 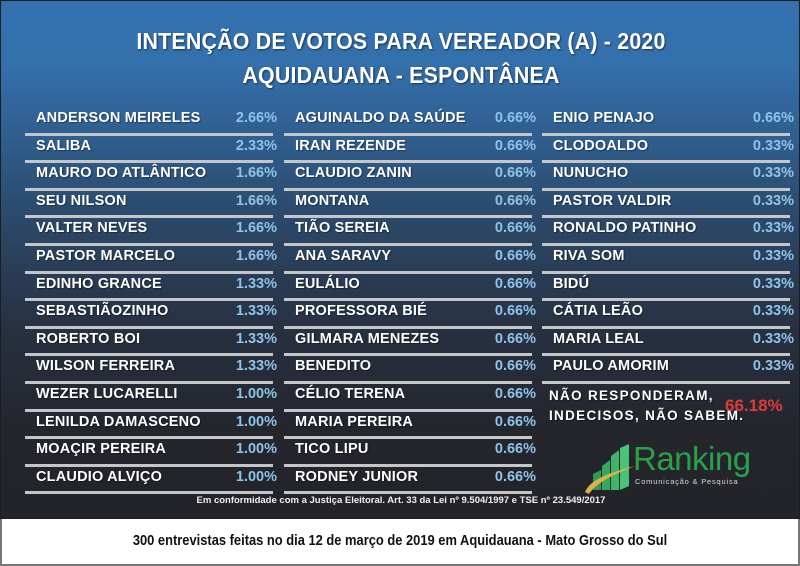 What do you see at coordinates (102, 311) in the screenshot?
I see `candidate-name: SEBASTIÃOZINHO` at bounding box center [102, 311].